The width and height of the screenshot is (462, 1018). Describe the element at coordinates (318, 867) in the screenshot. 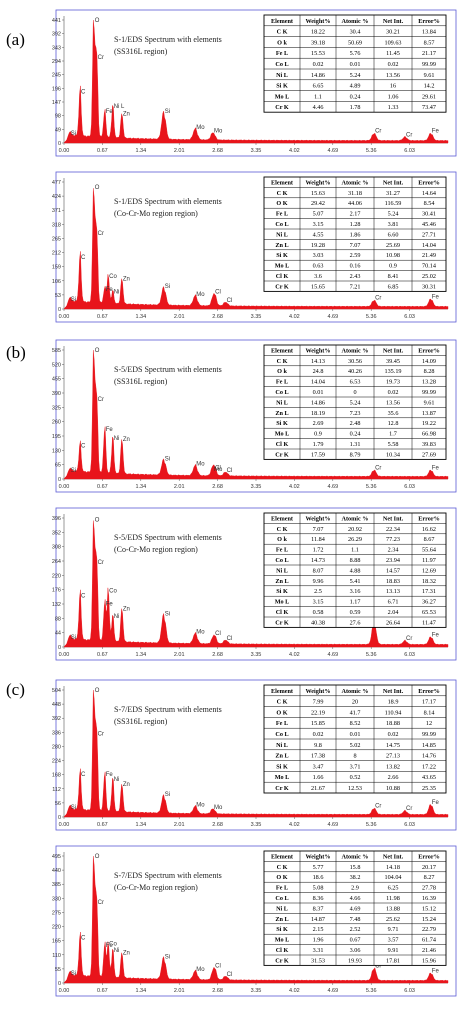

I see `table-value-cell: 5.77` at that location.